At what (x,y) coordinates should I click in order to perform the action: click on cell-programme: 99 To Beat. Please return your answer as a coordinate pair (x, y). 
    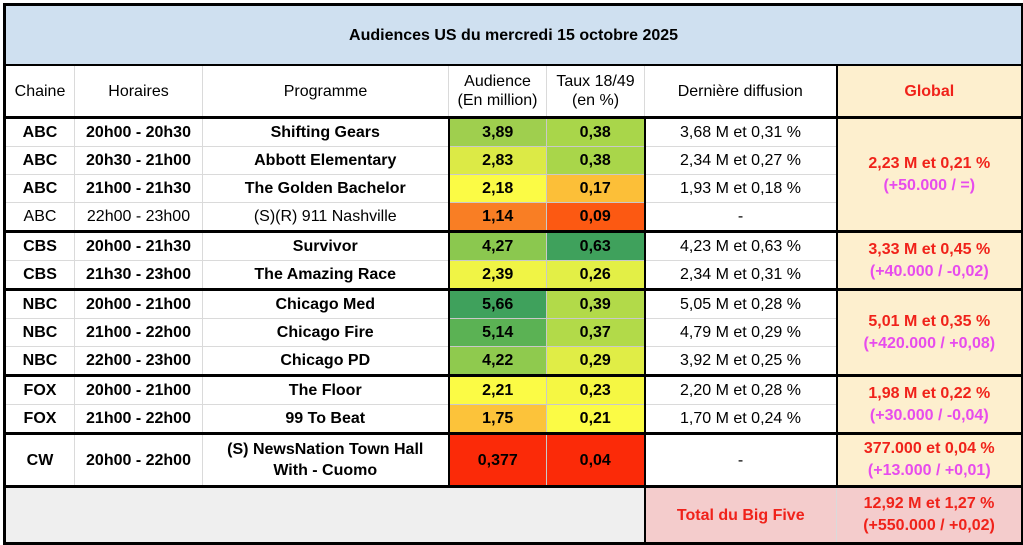
    Looking at the image, I should click on (325, 419).